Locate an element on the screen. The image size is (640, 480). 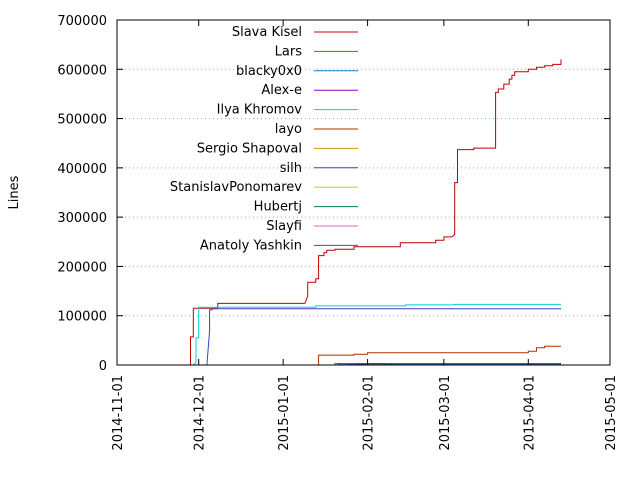
x-tick-label: 2015-02-01 is located at coordinates (369, 413).